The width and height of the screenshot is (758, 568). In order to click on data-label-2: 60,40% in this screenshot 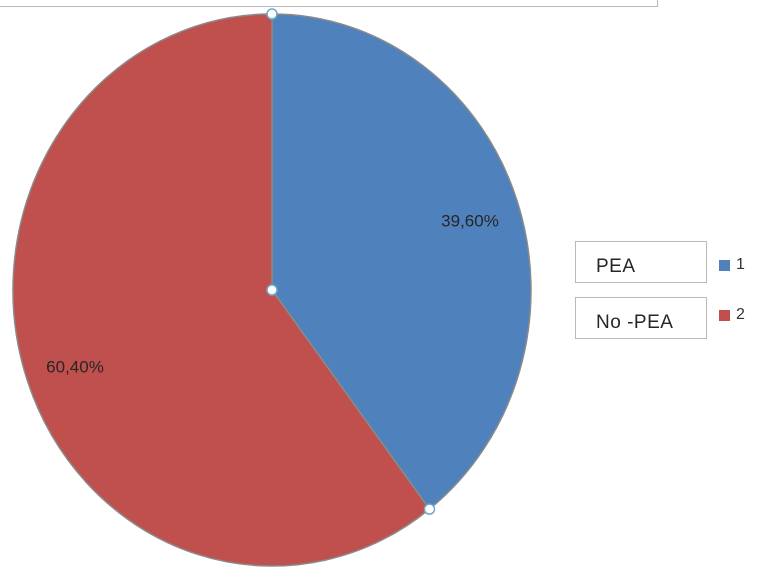, I will do `click(75, 366)`.